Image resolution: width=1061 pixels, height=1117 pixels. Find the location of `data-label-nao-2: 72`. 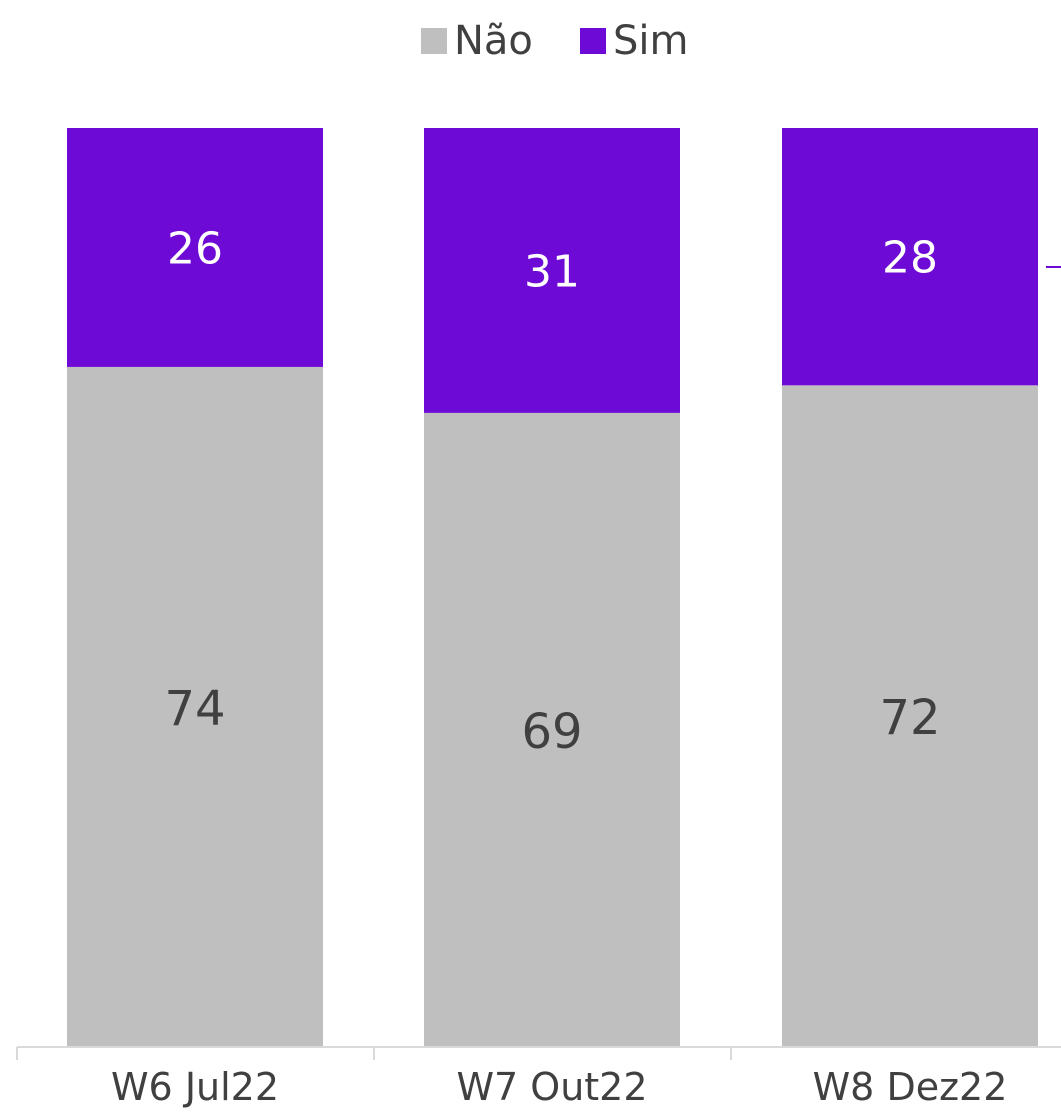

data-label-nao-2: 72 is located at coordinates (909, 718).